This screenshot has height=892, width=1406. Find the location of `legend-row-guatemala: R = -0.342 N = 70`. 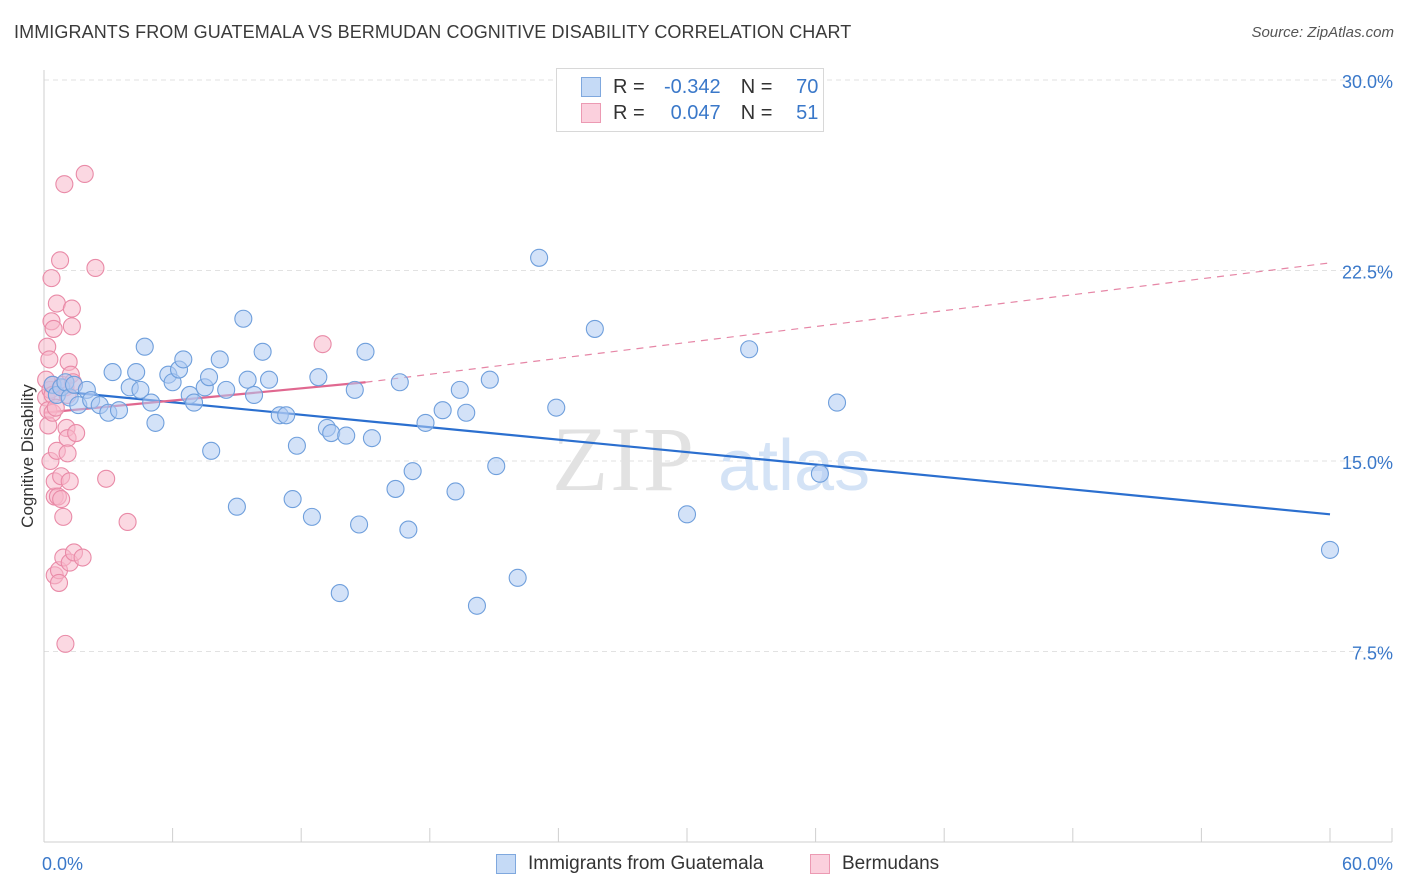

legend-row-guatemala: R = -0.342 N = 70 is located at coordinates (699, 87).